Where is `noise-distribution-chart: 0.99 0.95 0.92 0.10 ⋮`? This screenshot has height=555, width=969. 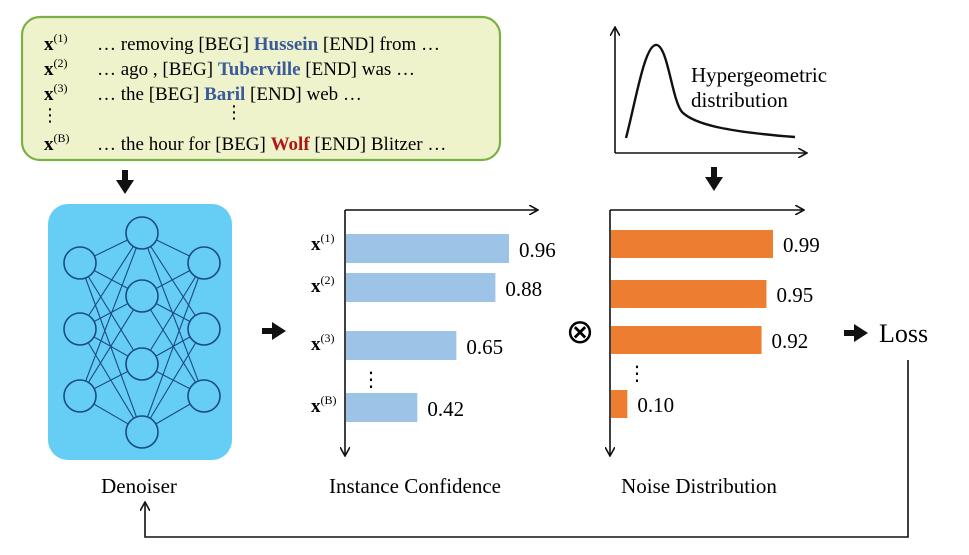 noise-distribution-chart: 0.99 0.95 0.92 0.10 ⋮ is located at coordinates (715, 332).